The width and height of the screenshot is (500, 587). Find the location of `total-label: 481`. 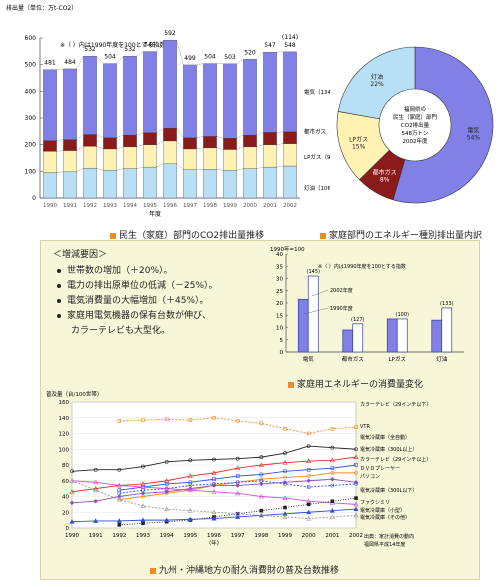

total-label: 481 is located at coordinates (50, 63).